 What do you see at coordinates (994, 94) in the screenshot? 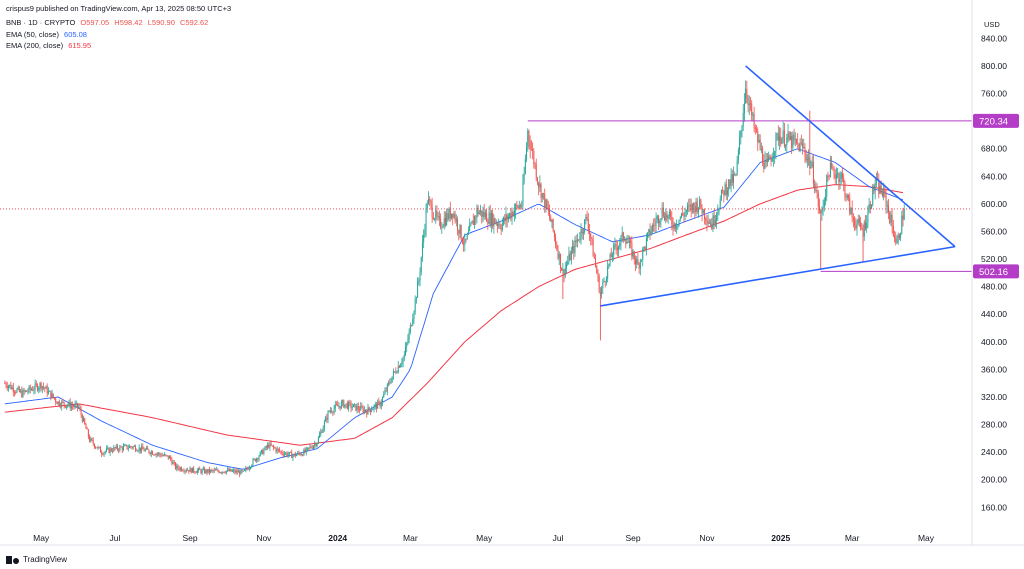
I see `y-tick-label: 760.00` at bounding box center [994, 94].